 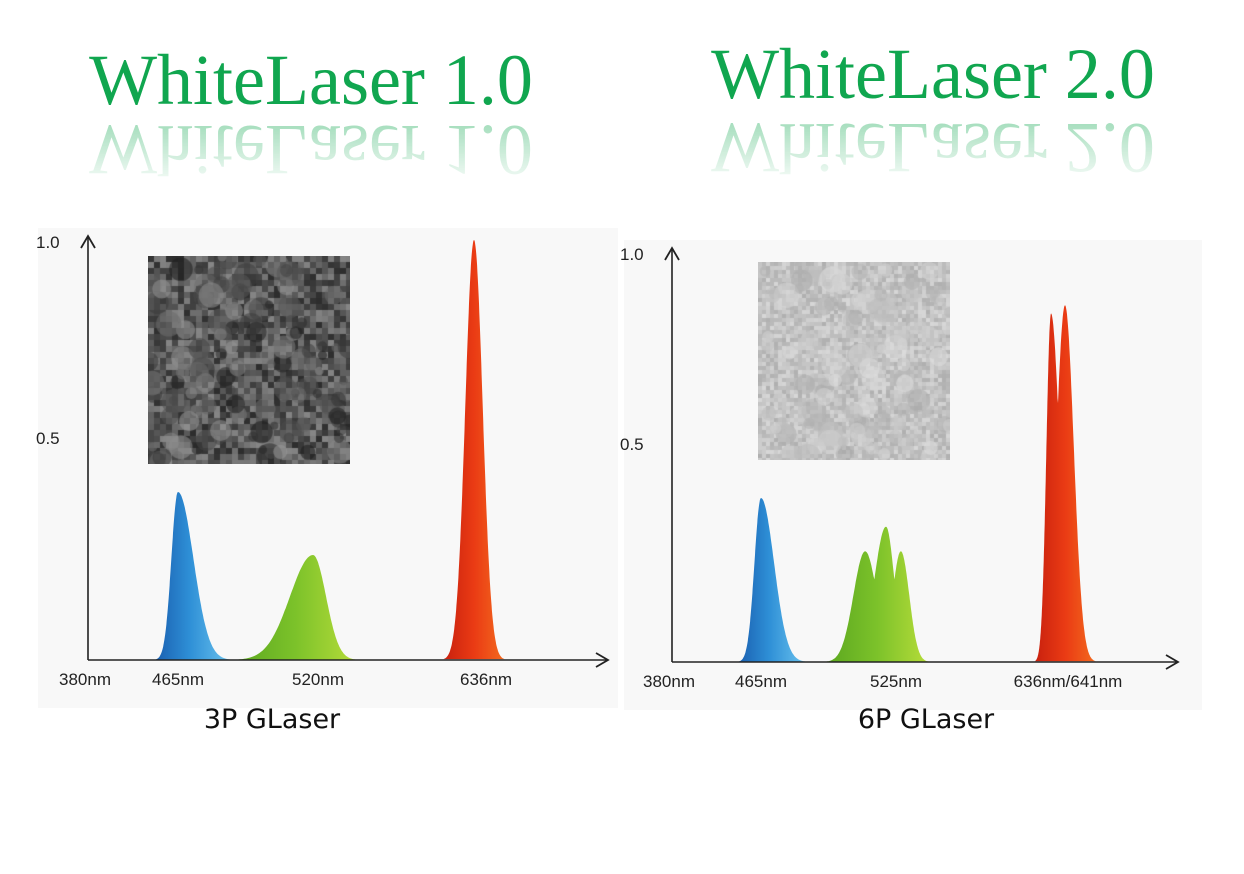 I want to click on panel-title: WhiteLaser 1.0, so click(x=311, y=80).